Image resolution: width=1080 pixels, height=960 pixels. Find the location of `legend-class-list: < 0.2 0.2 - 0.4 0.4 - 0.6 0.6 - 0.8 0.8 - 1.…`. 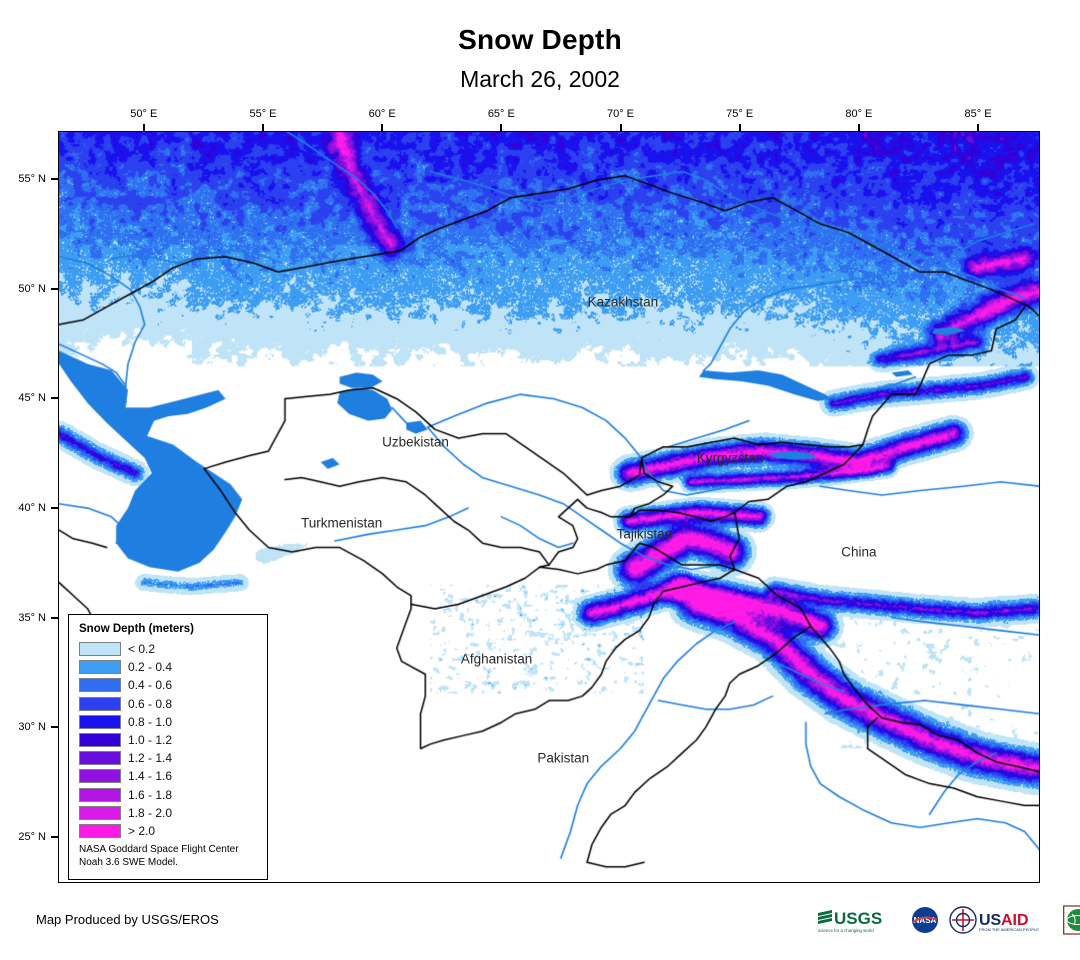

legend-class-list: < 0.2 0.2 - 0.4 0.4 - 0.6 0.6 - 0.8 0.8 - 1.… is located at coordinates (168, 740).